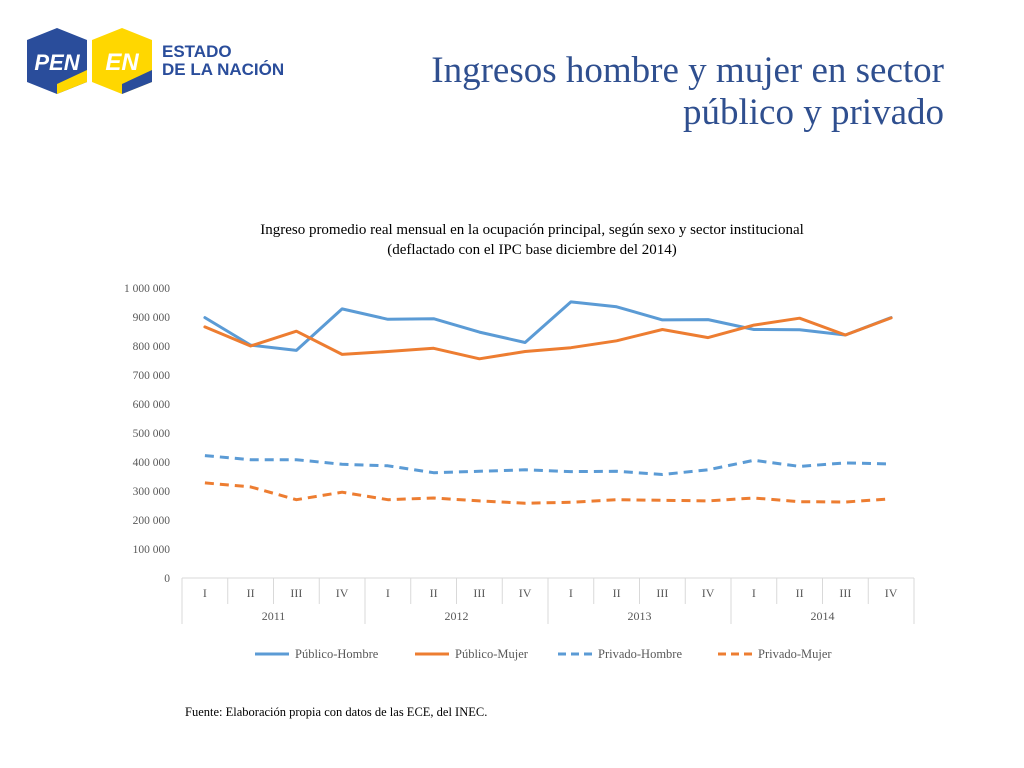  Describe the element at coordinates (640, 616) in the screenshot. I see `x-year-label: 2013` at that location.